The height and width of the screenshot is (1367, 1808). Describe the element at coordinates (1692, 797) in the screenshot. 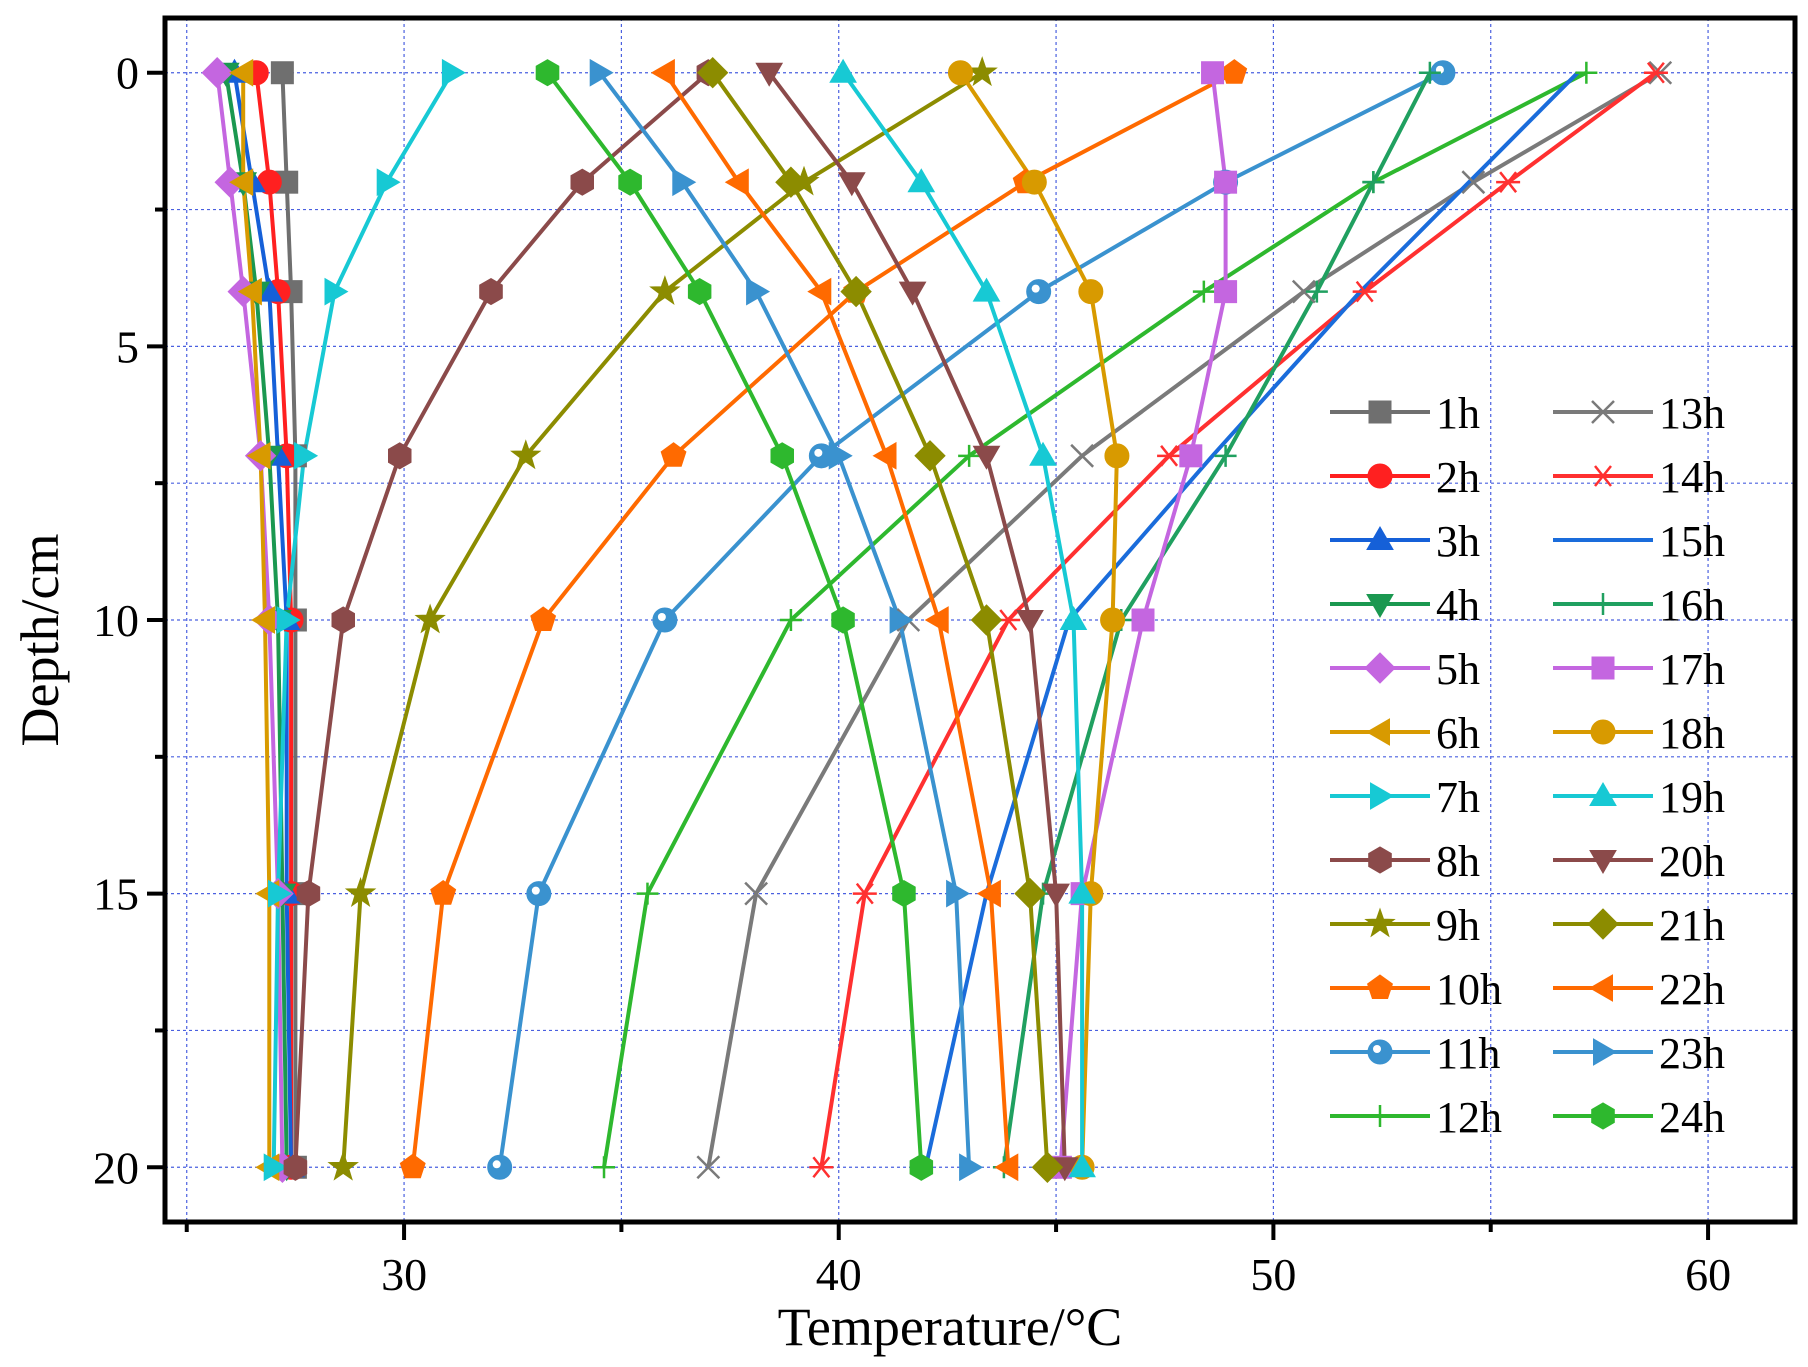

I see `legend-label: 19h` at that location.